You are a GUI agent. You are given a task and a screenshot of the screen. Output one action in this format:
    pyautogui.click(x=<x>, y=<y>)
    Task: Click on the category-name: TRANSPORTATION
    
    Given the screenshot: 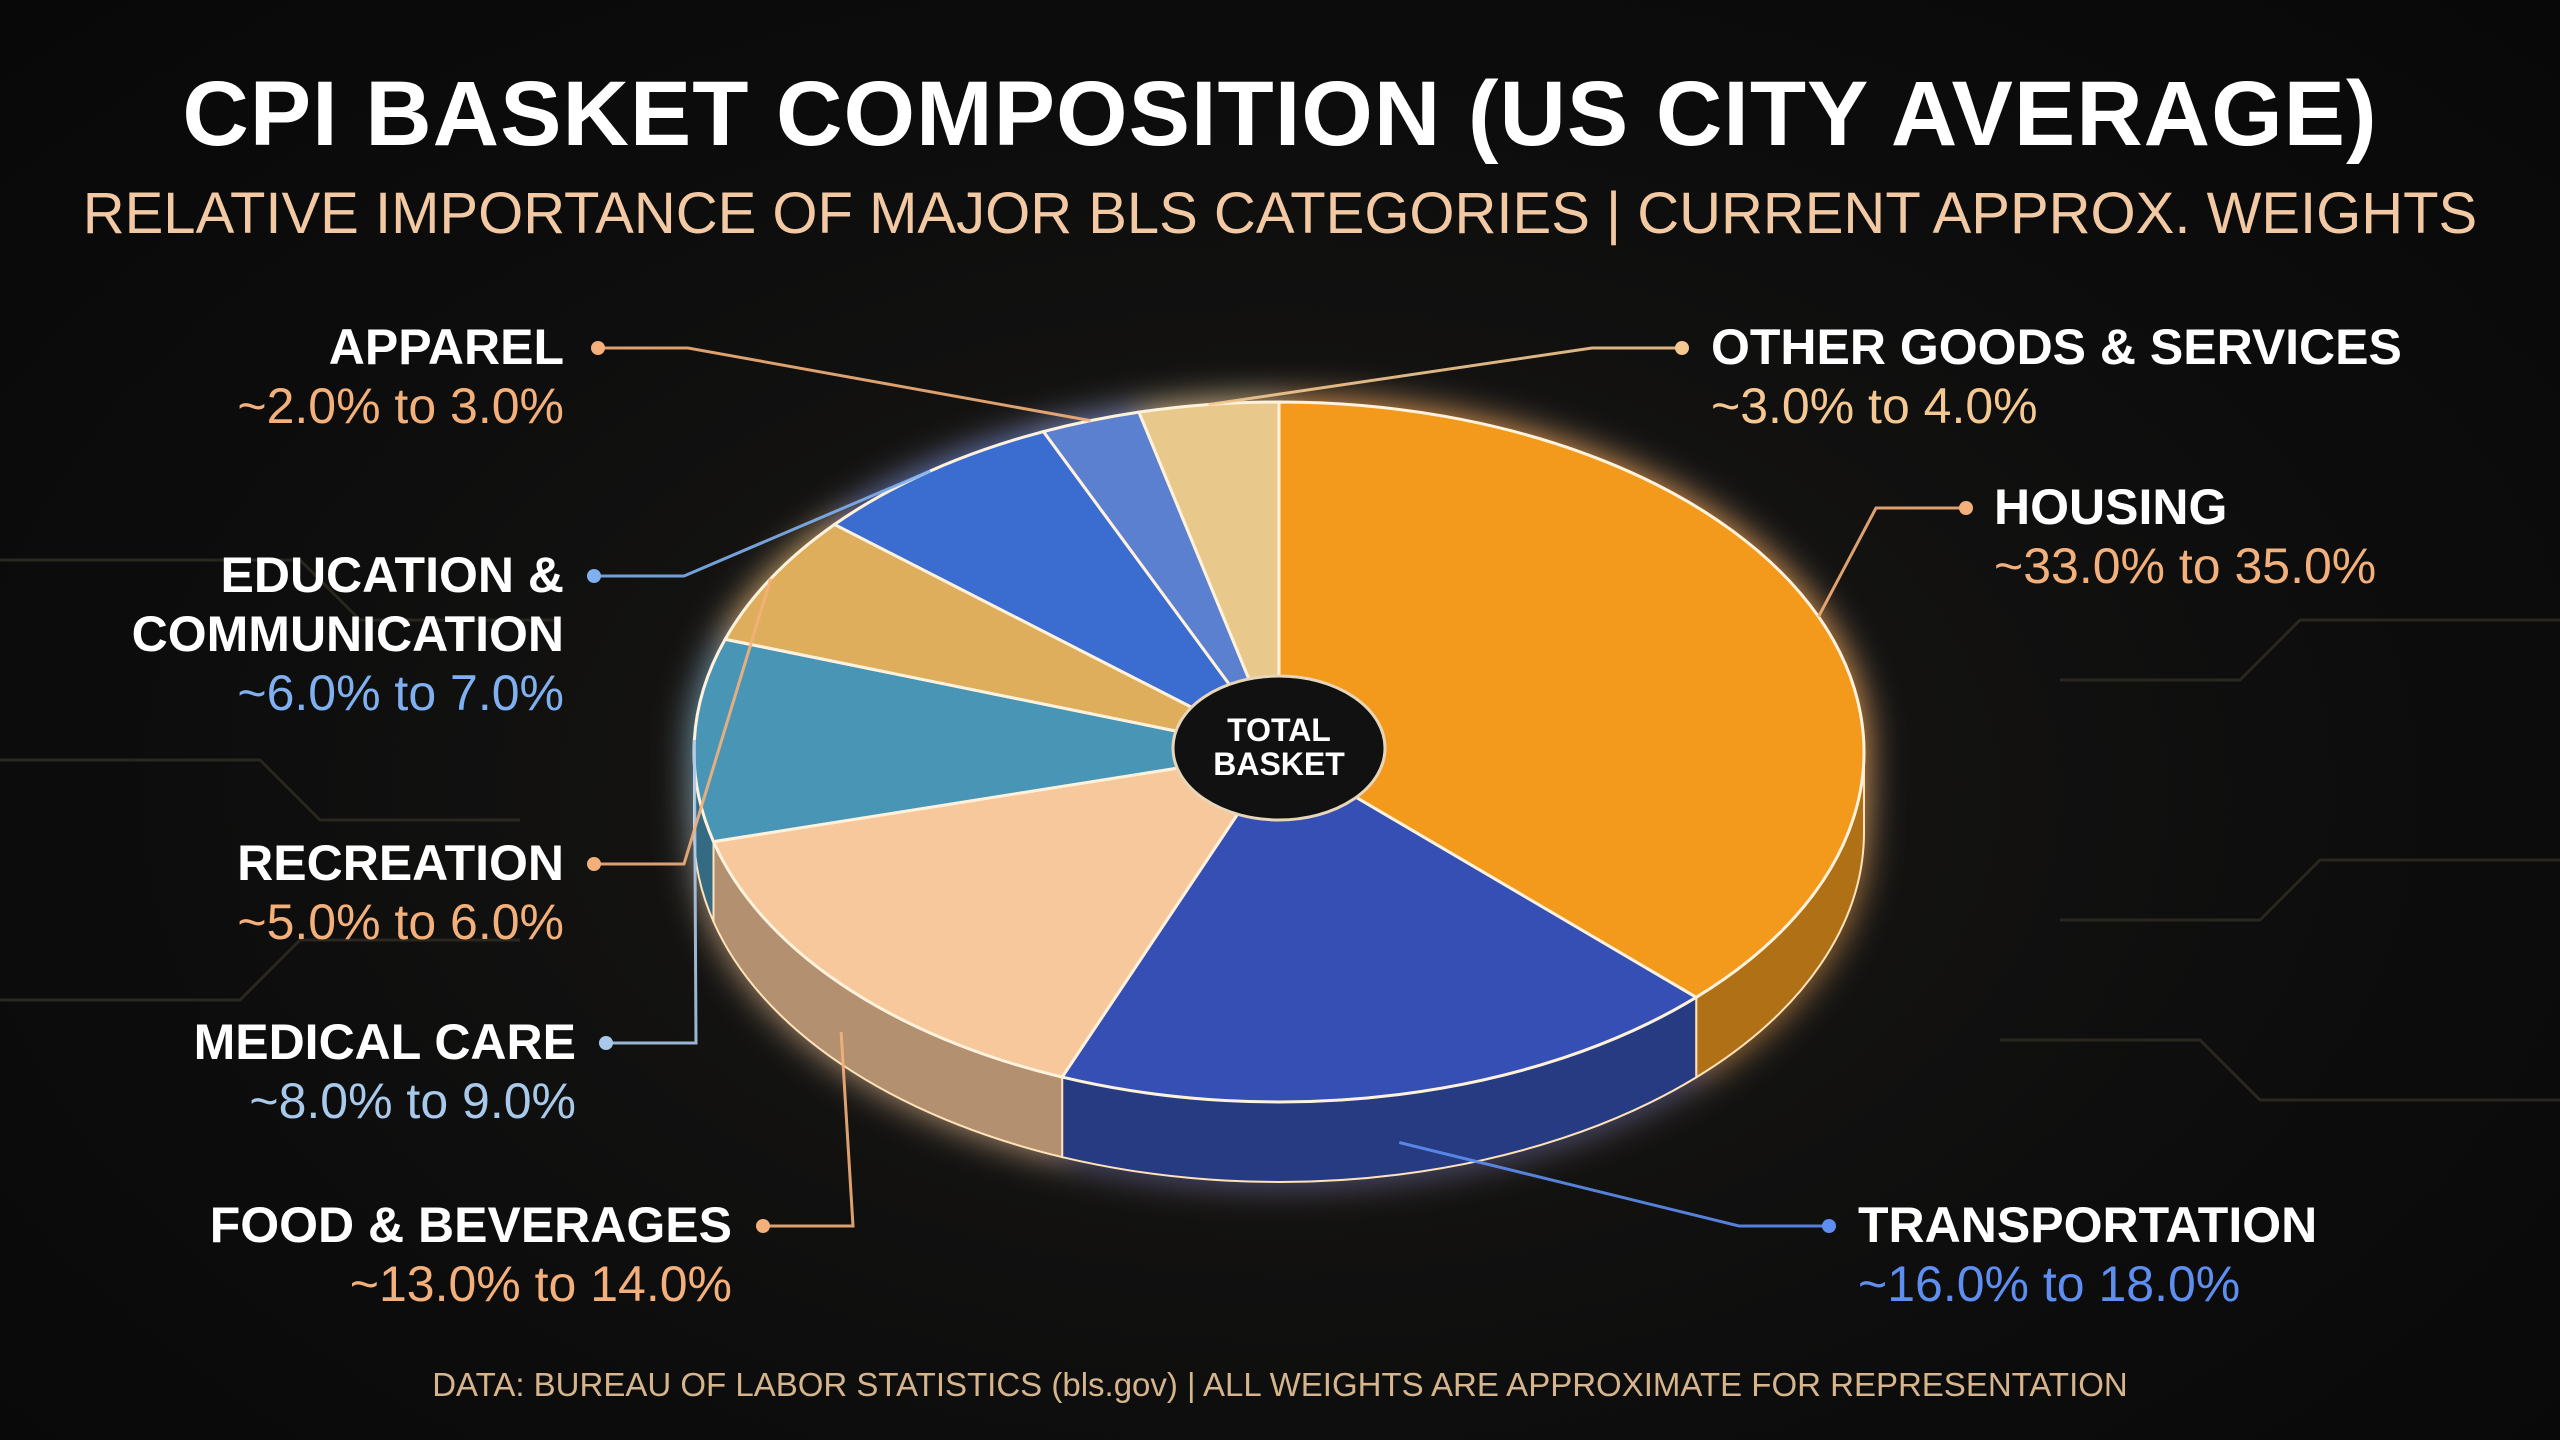 What is the action you would take?
    pyautogui.click(x=2088, y=1225)
    